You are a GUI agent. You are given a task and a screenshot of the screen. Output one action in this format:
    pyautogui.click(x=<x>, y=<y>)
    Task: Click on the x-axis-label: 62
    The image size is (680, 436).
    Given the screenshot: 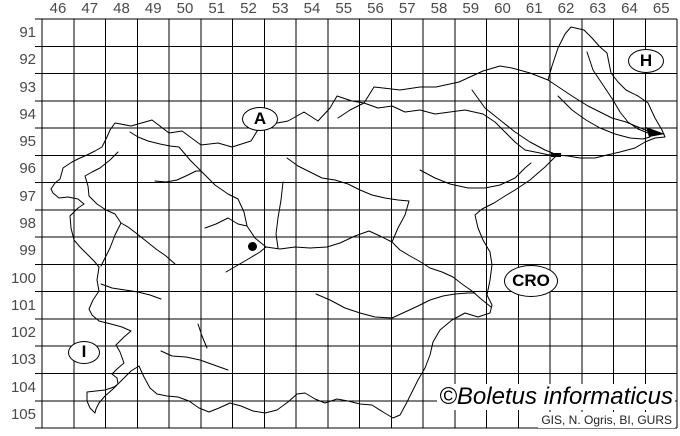 What is the action you would take?
    pyautogui.click(x=566, y=8)
    